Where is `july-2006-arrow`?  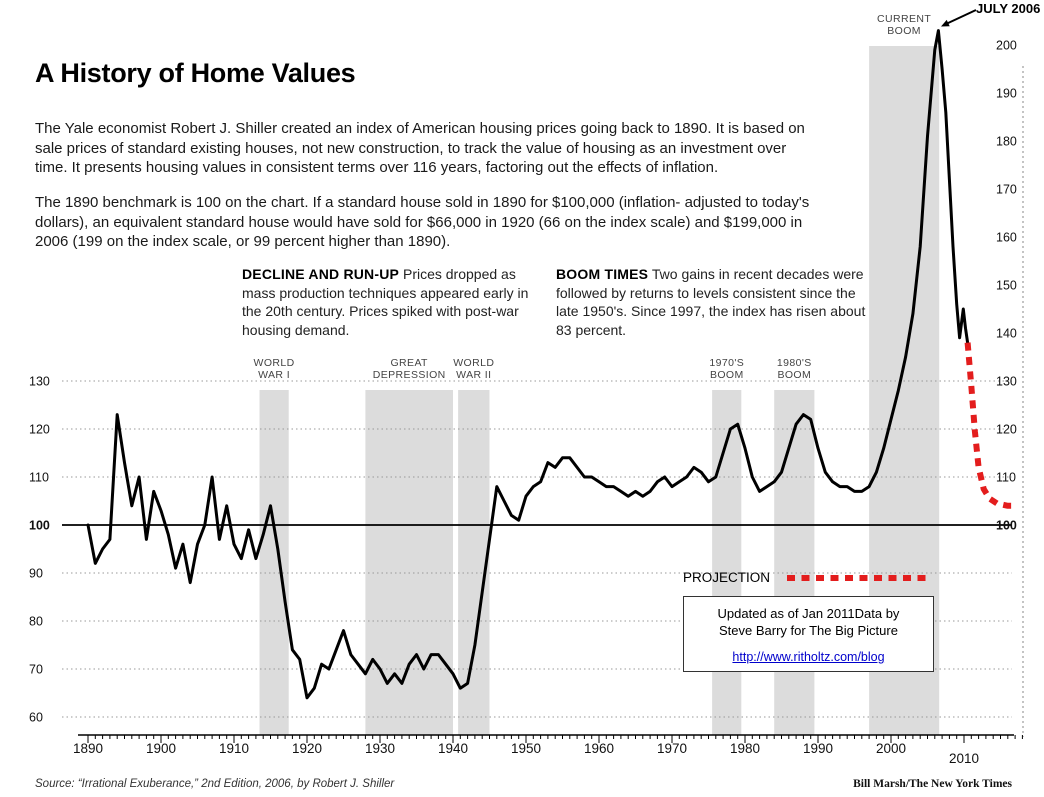
july-2006-arrow is located at coordinates (961, 17).